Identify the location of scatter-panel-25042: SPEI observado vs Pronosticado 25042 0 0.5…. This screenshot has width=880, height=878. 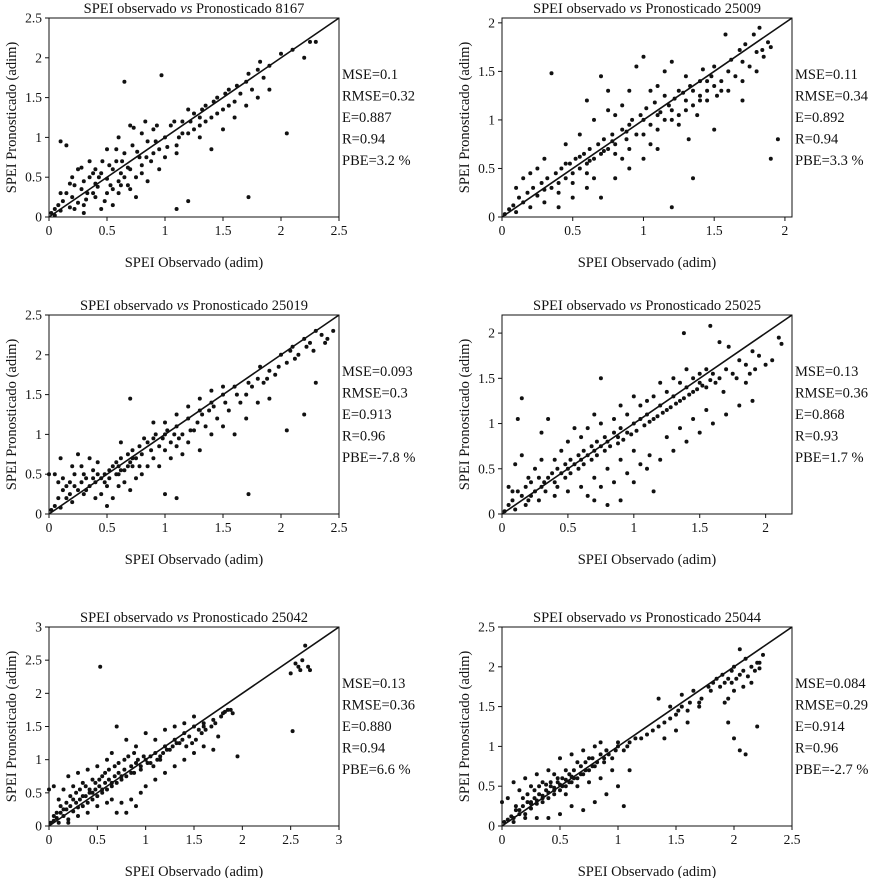
(209, 744).